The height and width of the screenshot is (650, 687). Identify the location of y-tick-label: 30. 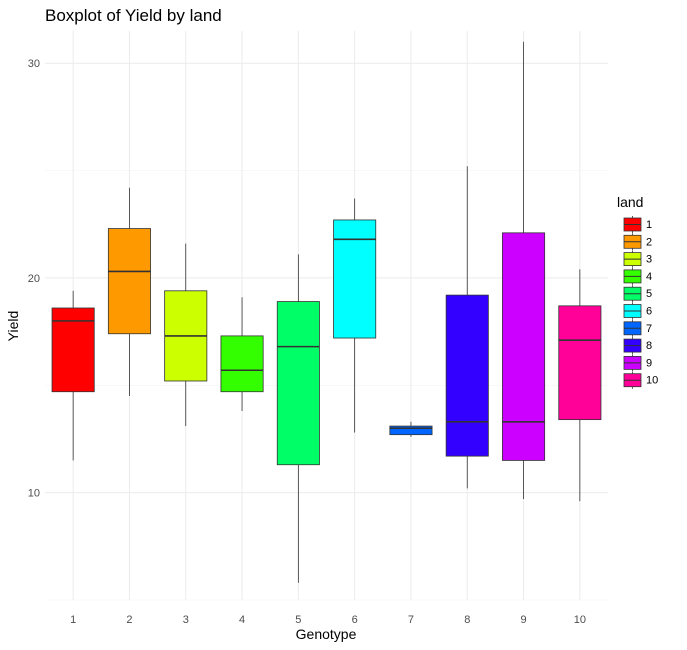
(34, 64).